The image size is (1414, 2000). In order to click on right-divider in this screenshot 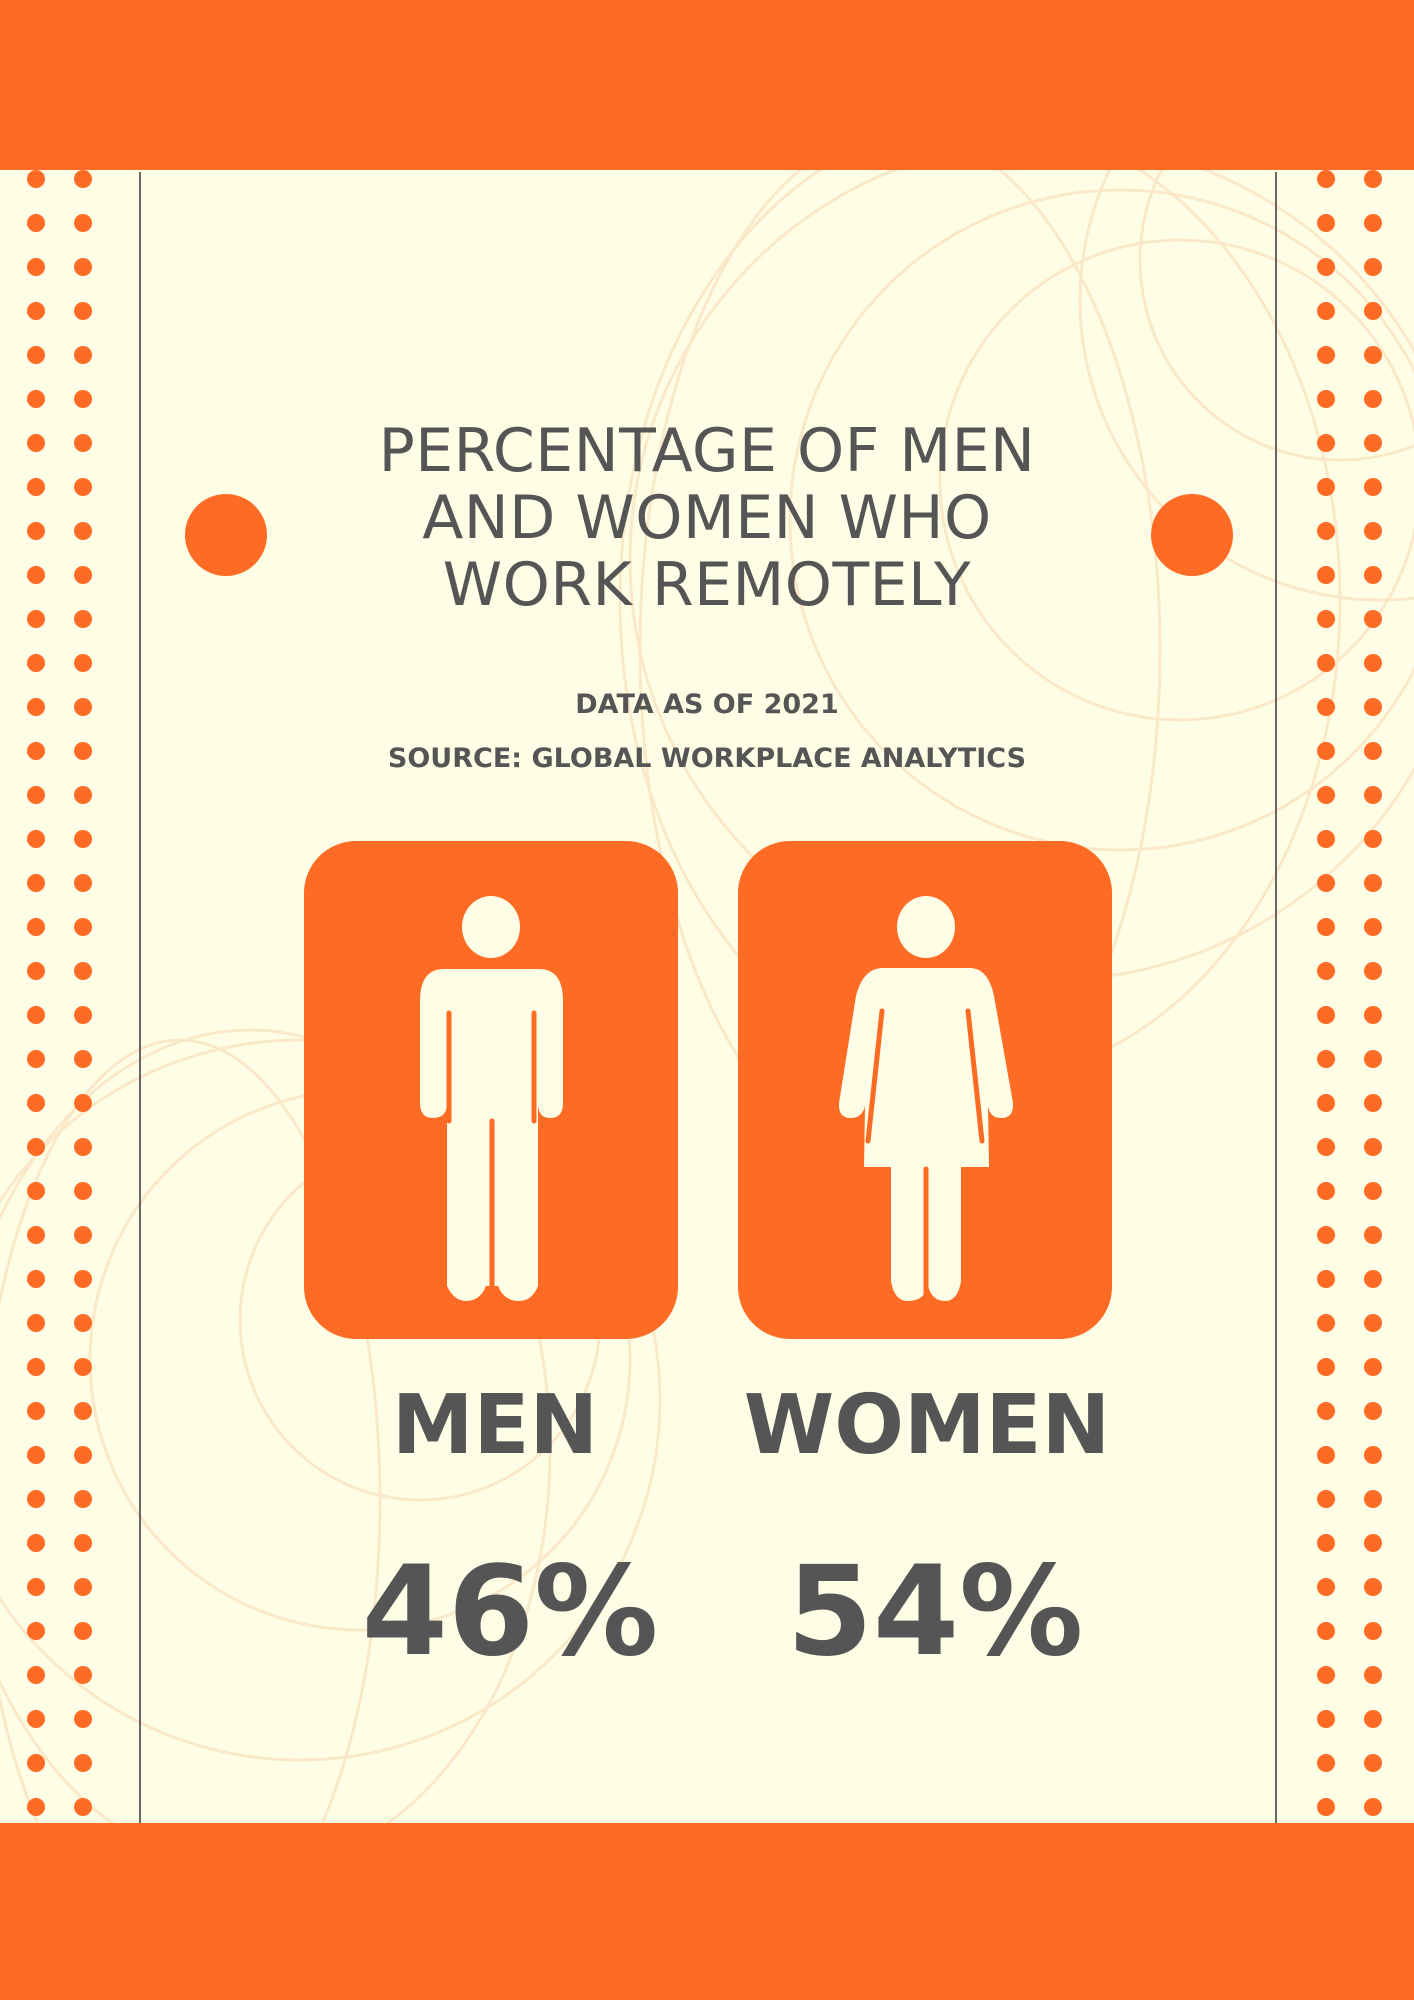, I will do `click(1276, 997)`.